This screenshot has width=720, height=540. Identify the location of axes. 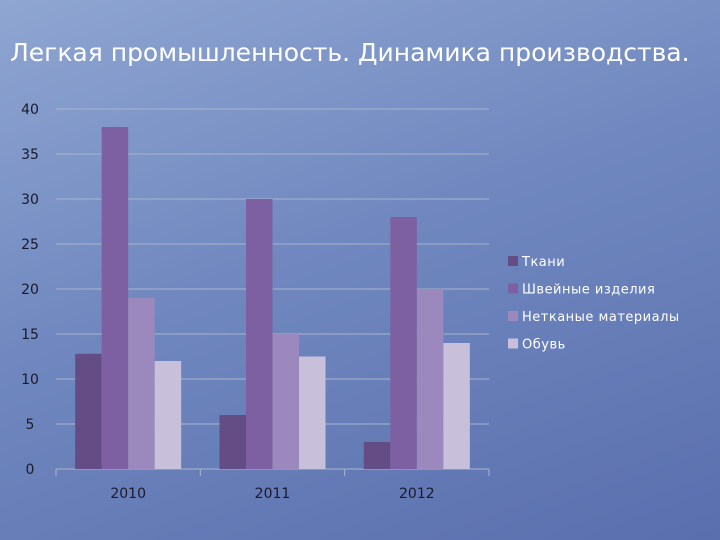
(272, 472).